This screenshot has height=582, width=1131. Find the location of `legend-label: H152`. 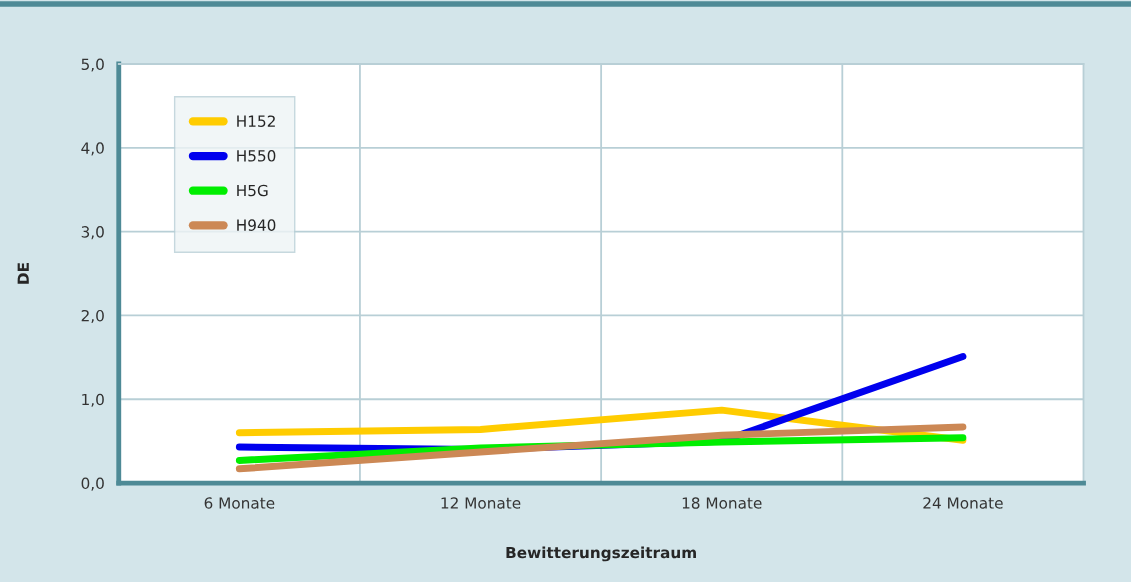

legend-label: H152 is located at coordinates (256, 121).